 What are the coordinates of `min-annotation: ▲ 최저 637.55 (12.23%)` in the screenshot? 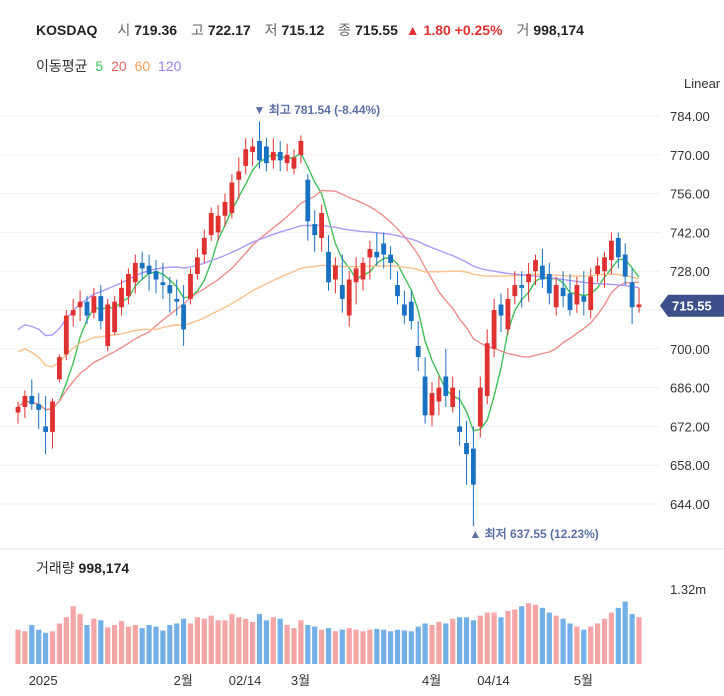 It's located at (533, 533).